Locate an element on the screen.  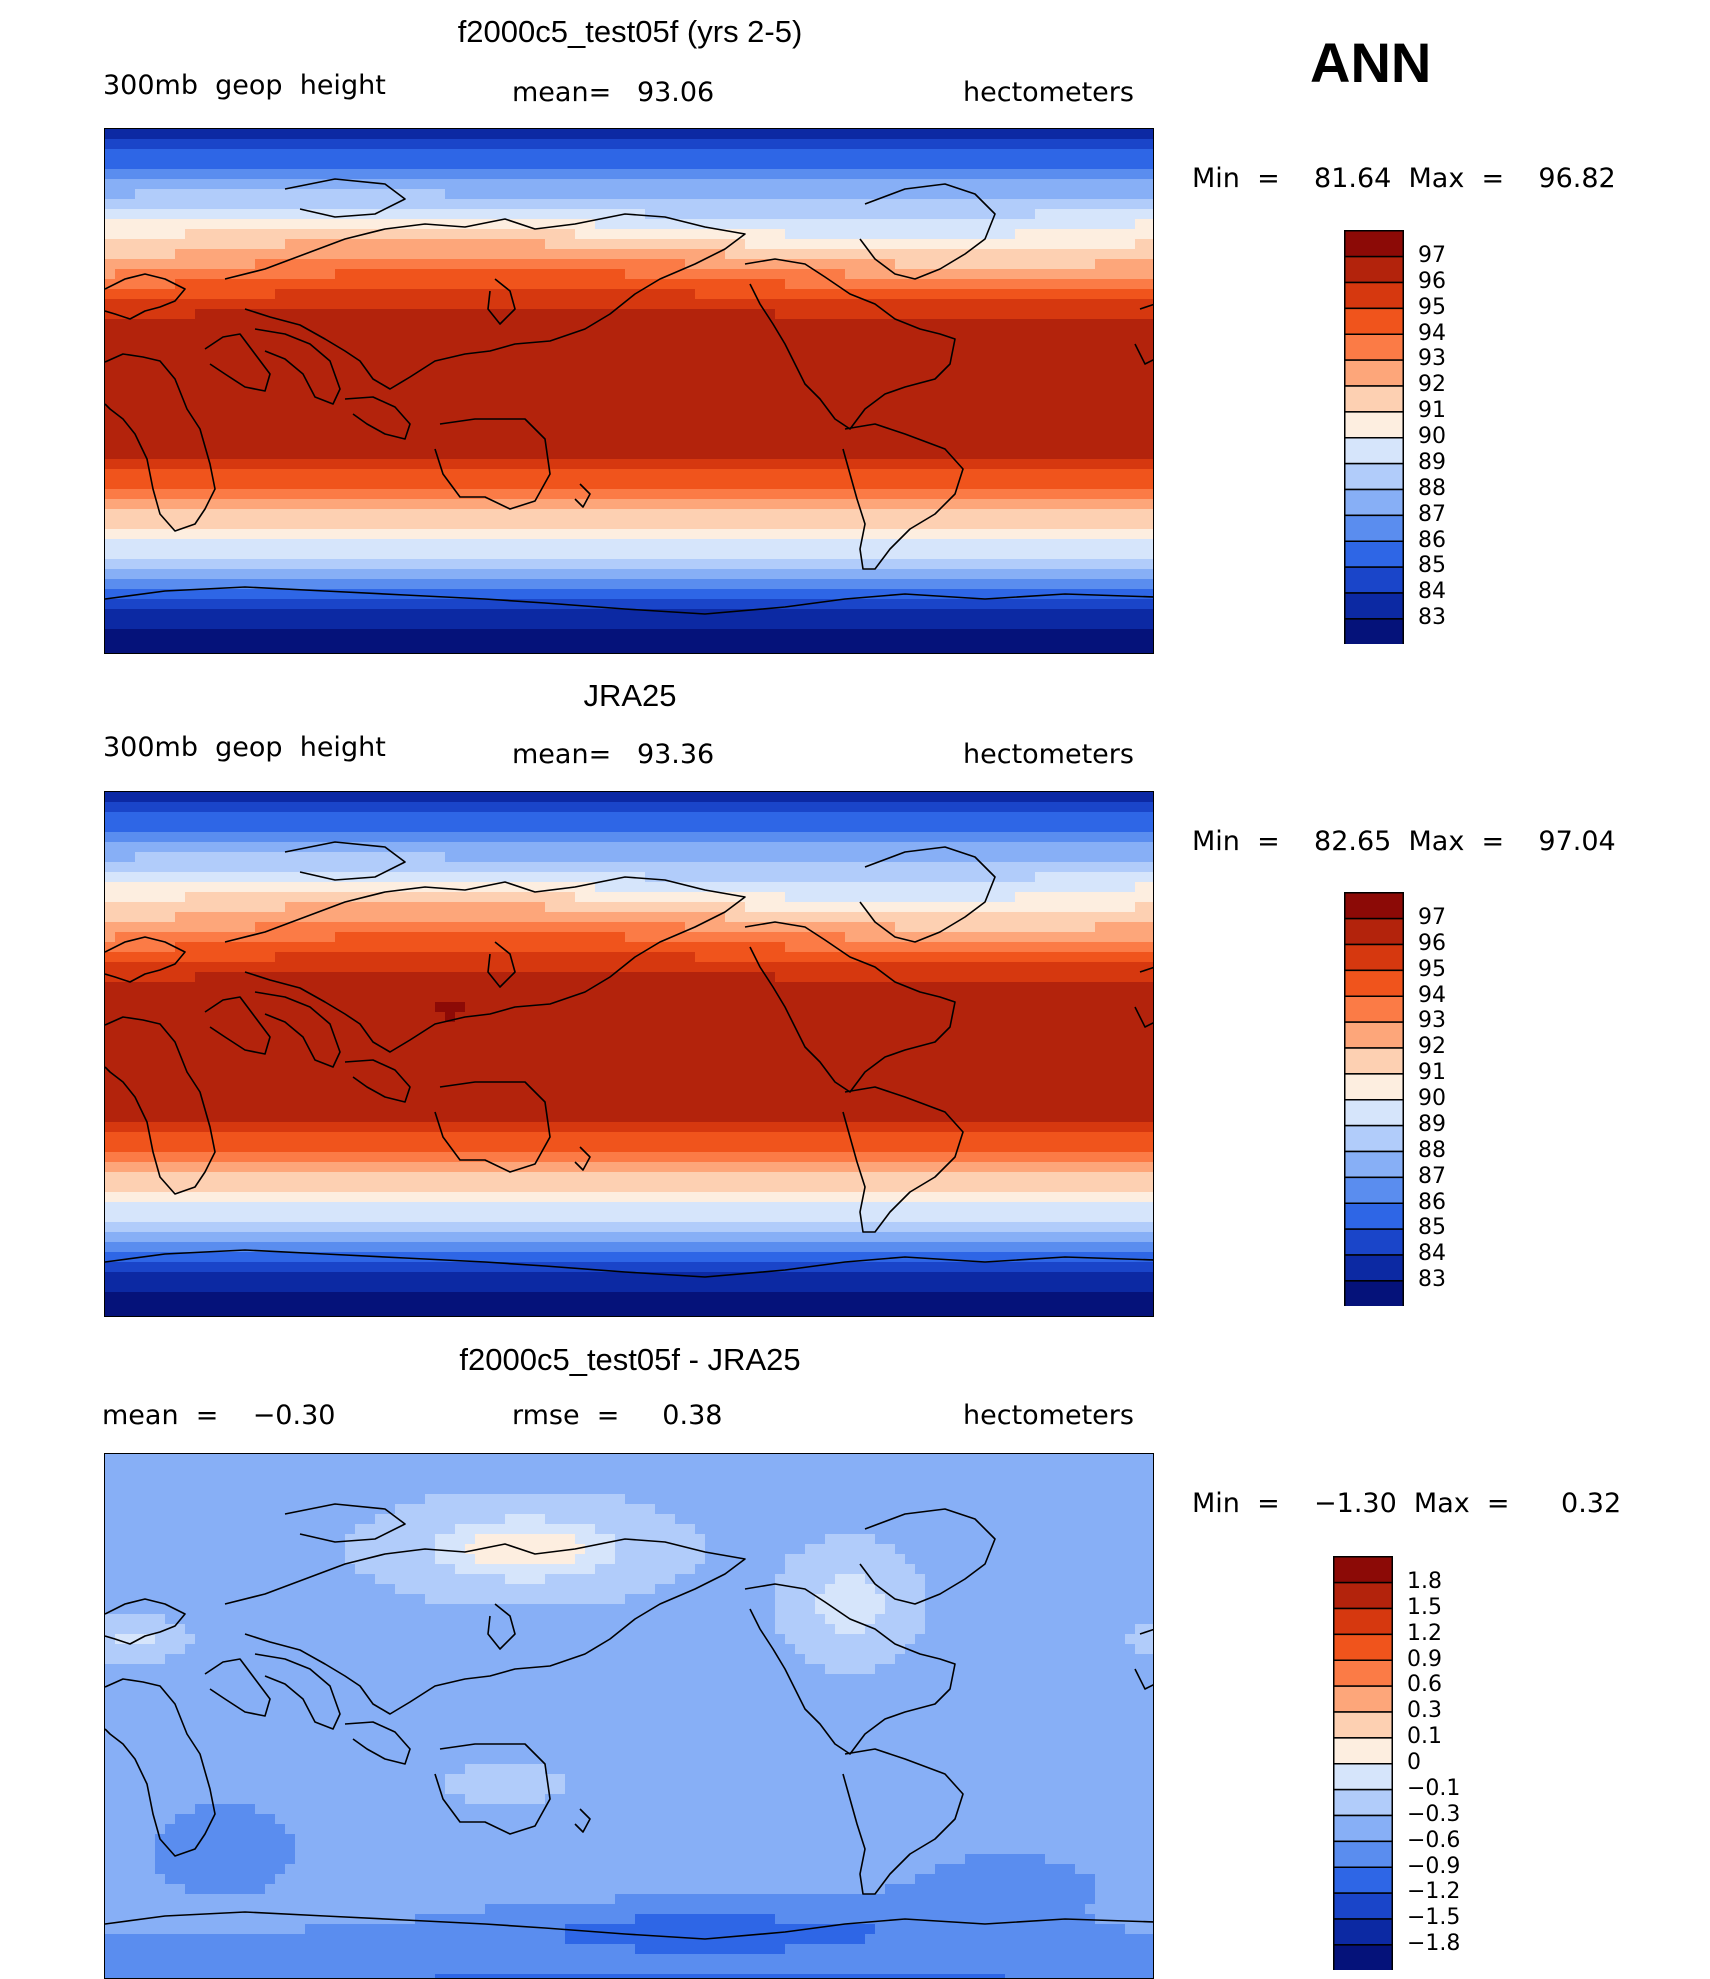
panel-obs-title: JRA25 is located at coordinates (630, 695).